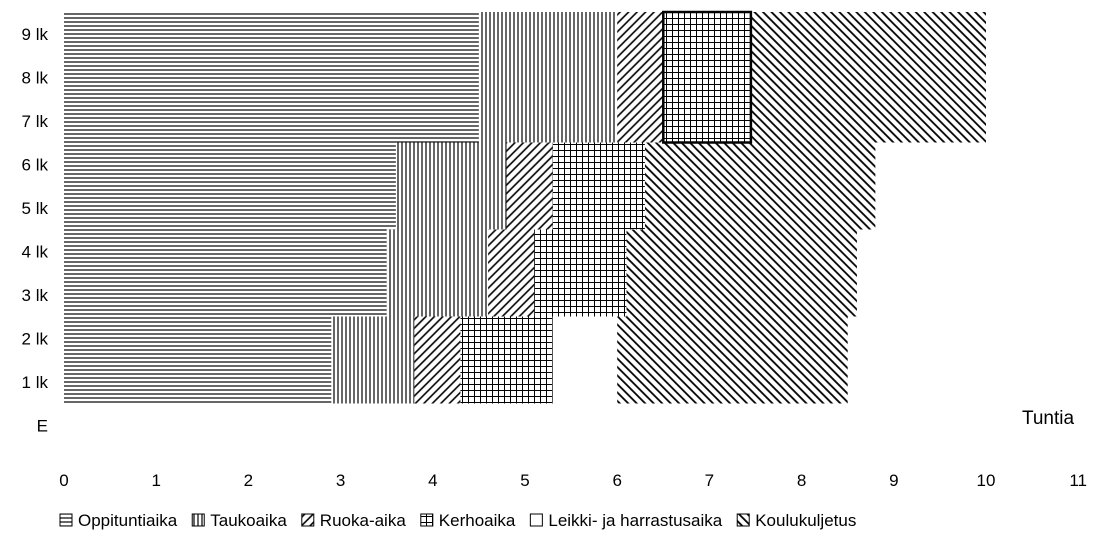  I want to click on highlight-box, so click(707, 77).